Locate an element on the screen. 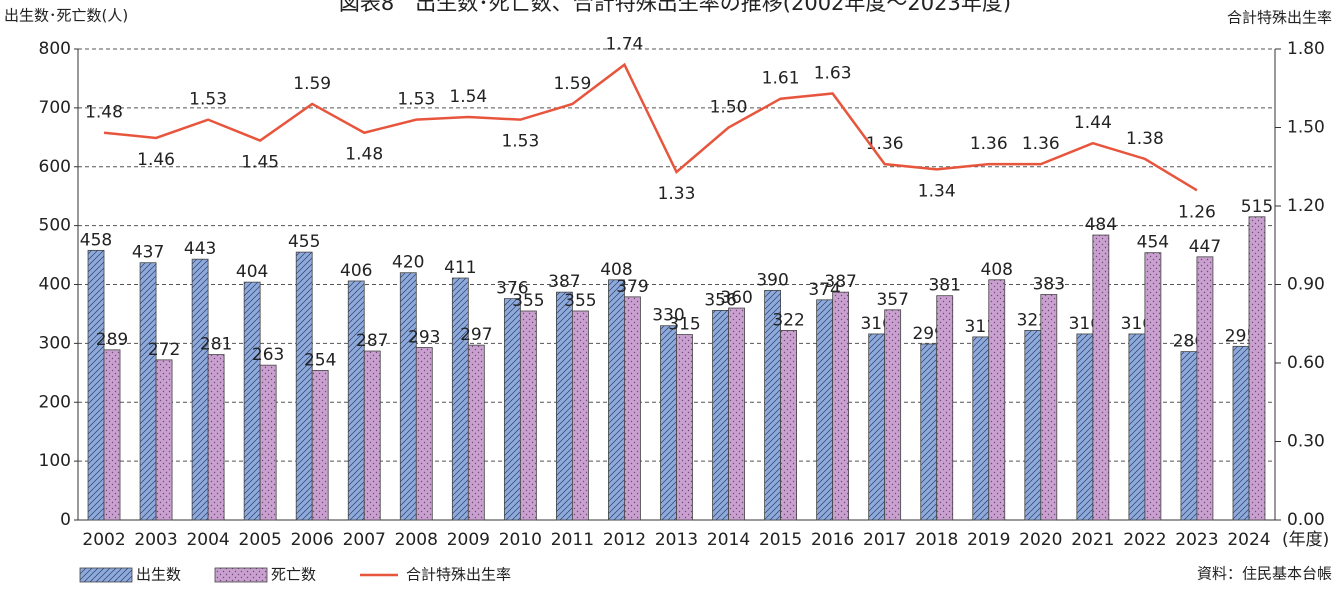 The height and width of the screenshot is (589, 1336). x-tick-label: 2020 is located at coordinates (1040, 540).